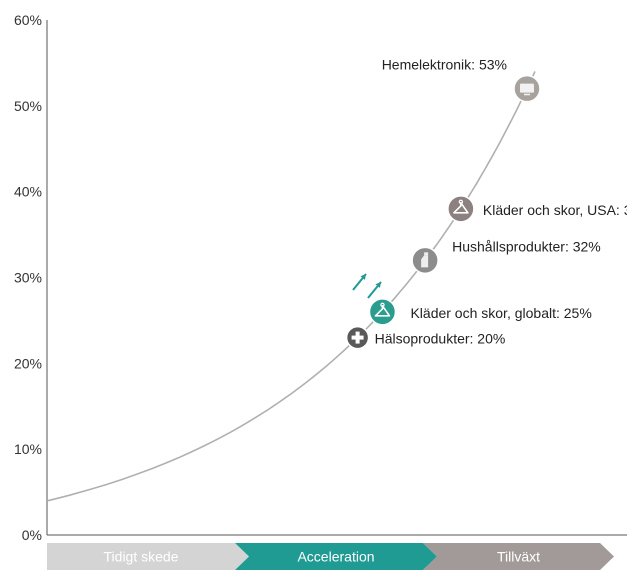 The height and width of the screenshot is (572, 627). What do you see at coordinates (28, 106) in the screenshot?
I see `y-tick-label: 50%` at bounding box center [28, 106].